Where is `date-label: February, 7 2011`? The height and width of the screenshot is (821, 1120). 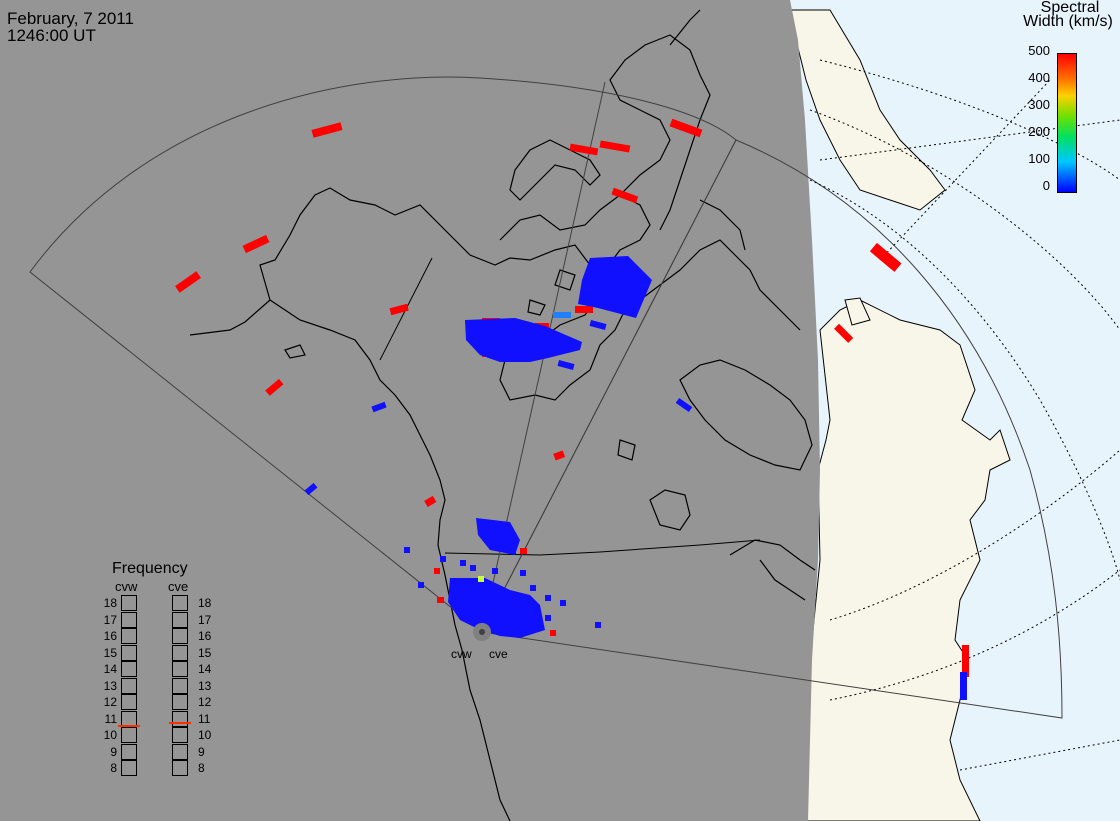
date-label: February, 7 2011 is located at coordinates (70, 18).